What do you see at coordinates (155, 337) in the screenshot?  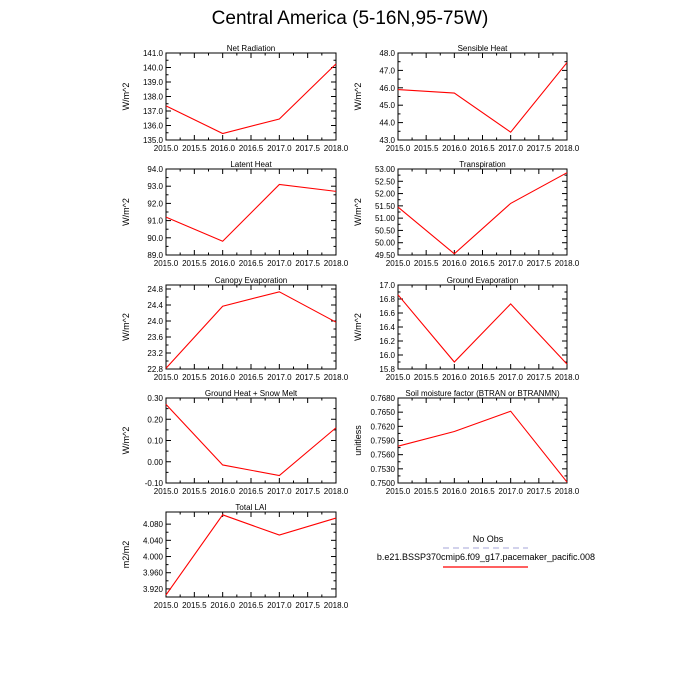 I see `y-tick-label: 23.6` at bounding box center [155, 337].